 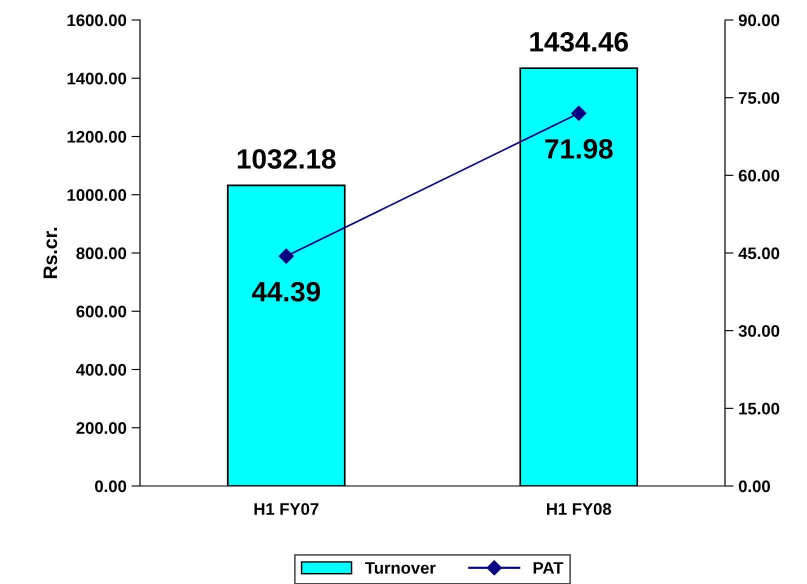 What do you see at coordinates (549, 568) in the screenshot?
I see `legend-label: PAT` at bounding box center [549, 568].